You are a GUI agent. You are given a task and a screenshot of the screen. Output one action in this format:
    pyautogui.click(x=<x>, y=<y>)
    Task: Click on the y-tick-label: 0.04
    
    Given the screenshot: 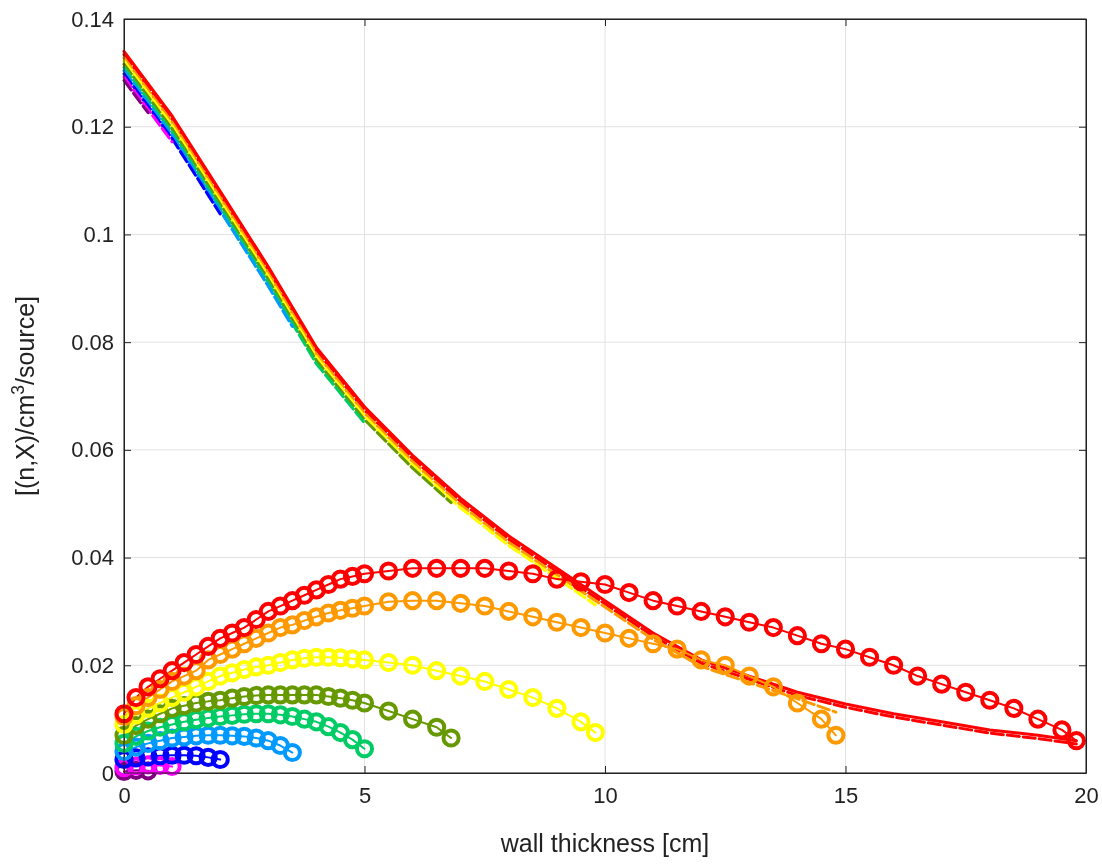 What is the action you would take?
    pyautogui.click(x=92, y=558)
    